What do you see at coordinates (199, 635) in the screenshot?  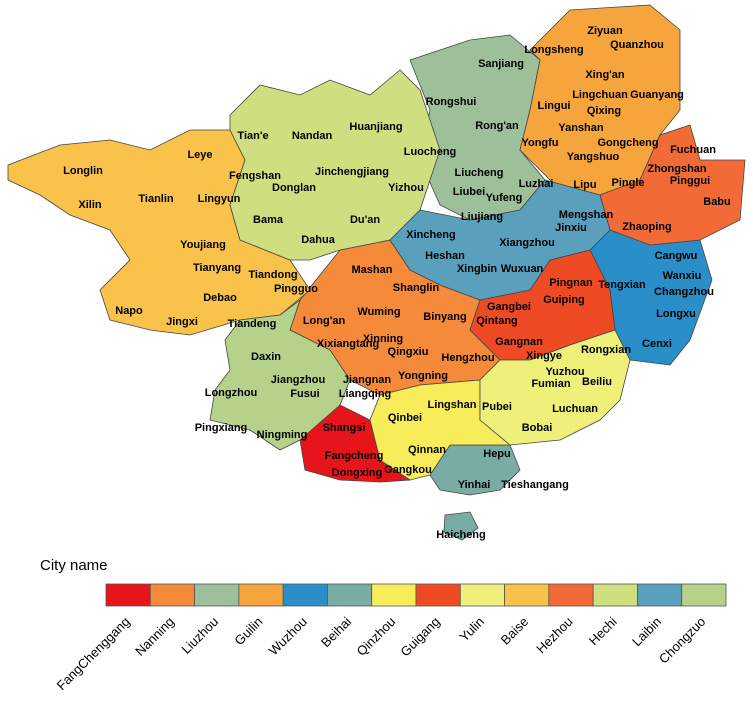 I see `legend-label: Liuzhou` at bounding box center [199, 635].